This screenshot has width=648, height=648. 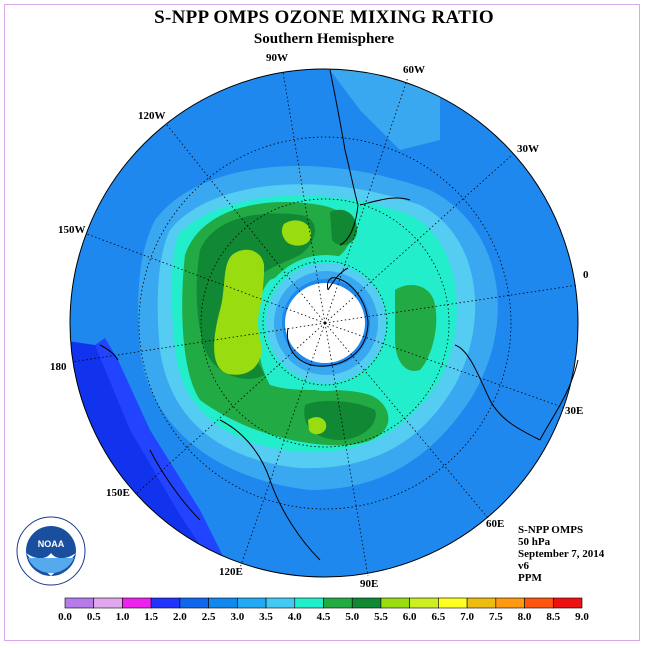 I want to click on lon-label-120w: 120W, so click(x=152, y=116).